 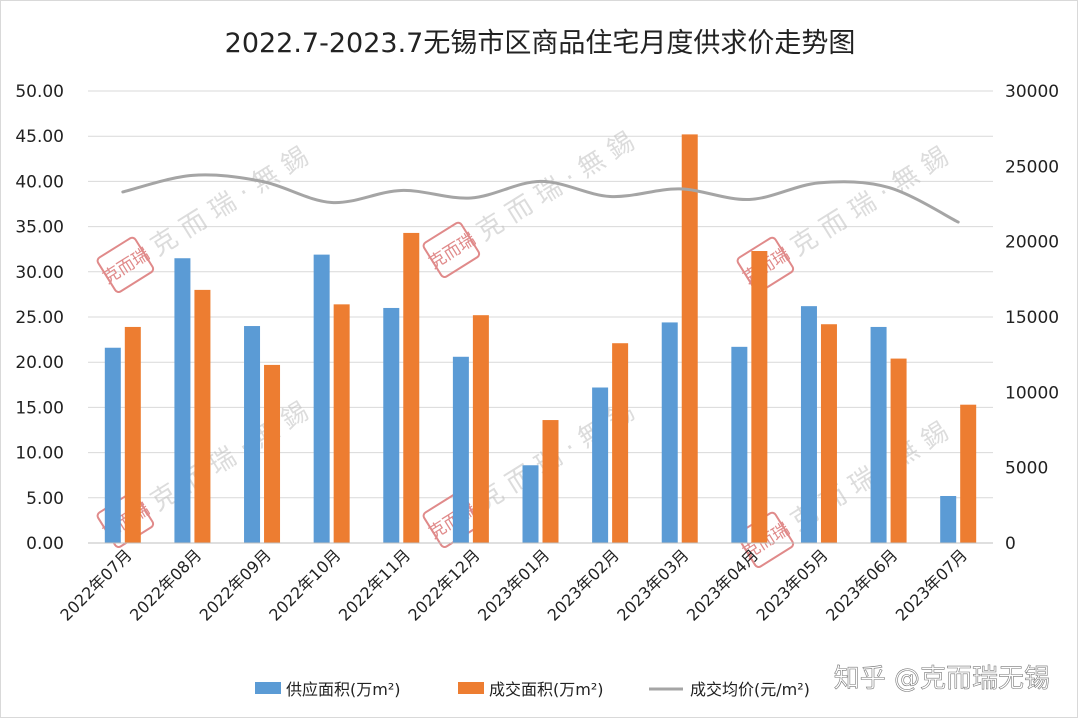 What do you see at coordinates (931, 584) in the screenshot?
I see `x-tick-label: 2023年07月` at bounding box center [931, 584].